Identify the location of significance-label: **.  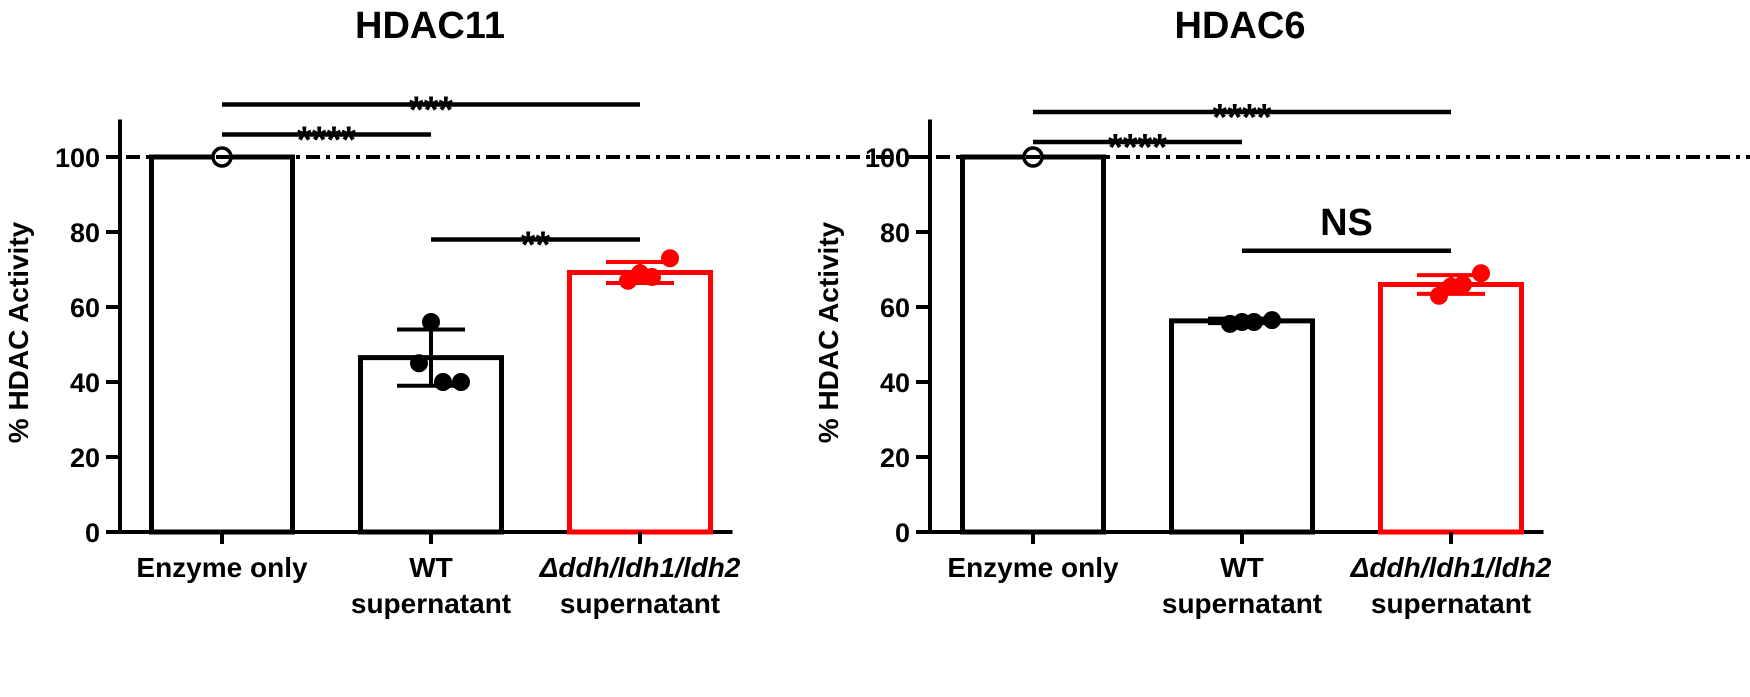
(536, 246).